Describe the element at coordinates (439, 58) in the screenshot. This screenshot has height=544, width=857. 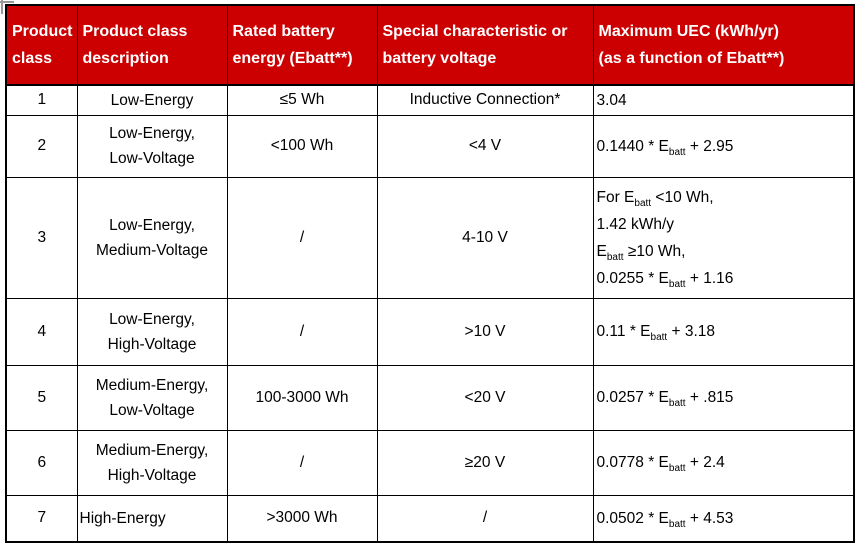
I see `header-line: battery voltage` at that location.